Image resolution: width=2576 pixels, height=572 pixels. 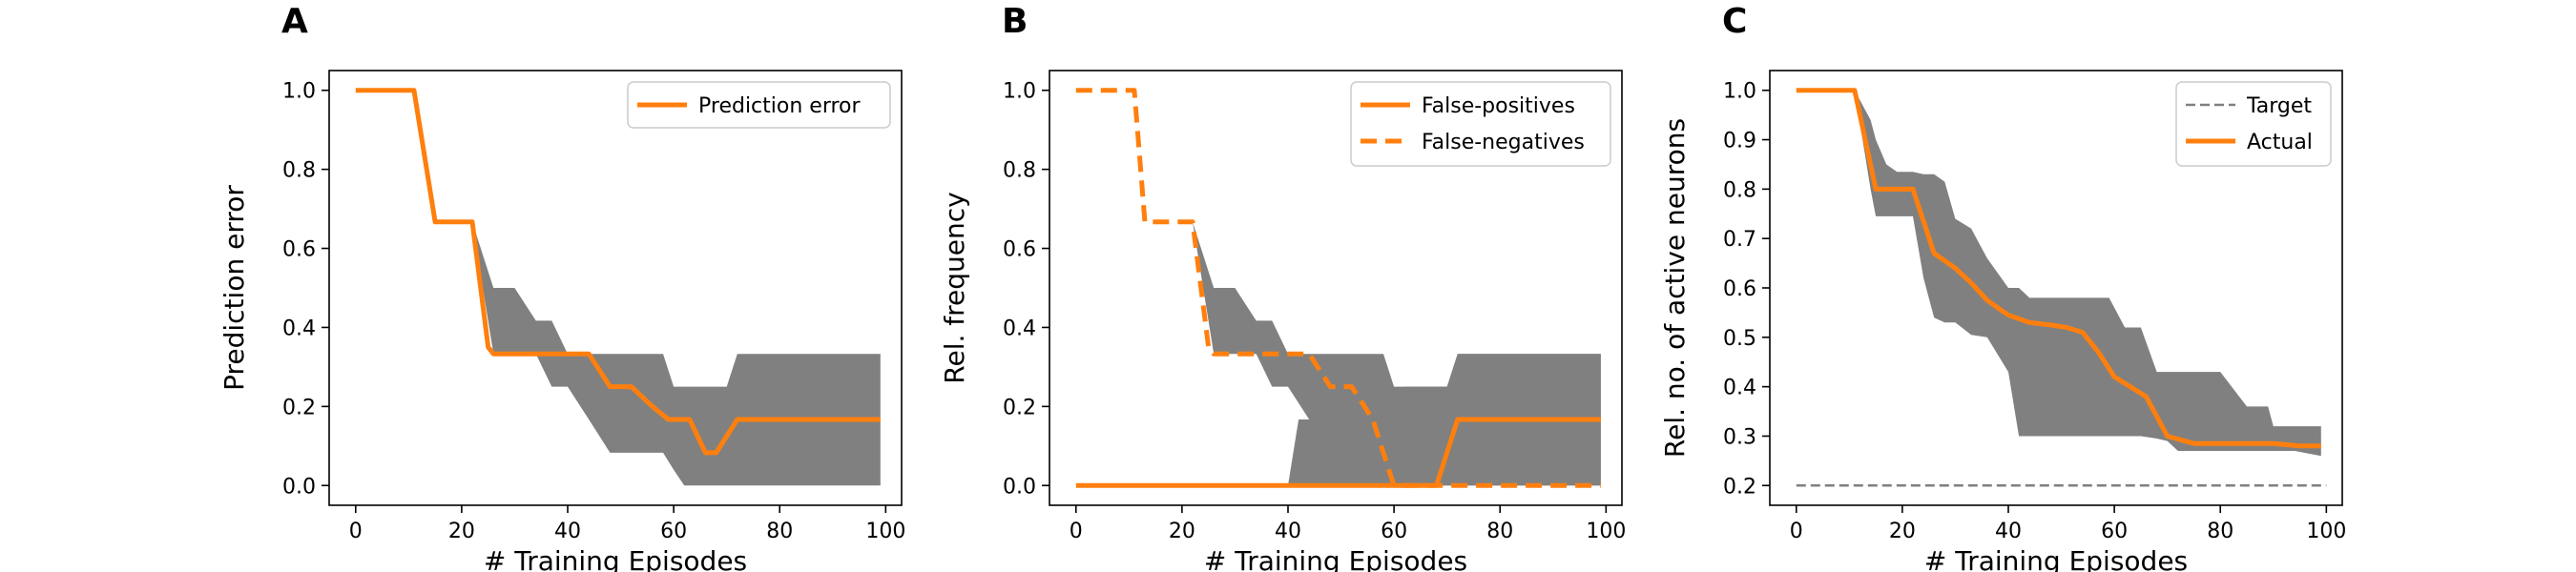 What do you see at coordinates (1675, 288) in the screenshot?
I see `y-axis-label: Rel. no. of active neurons` at bounding box center [1675, 288].